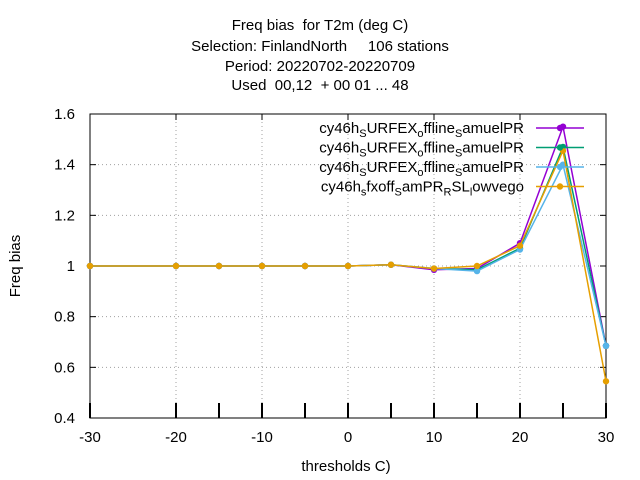 This screenshot has width=640, height=480. I want to click on legend-text: SL, so click(460, 187).